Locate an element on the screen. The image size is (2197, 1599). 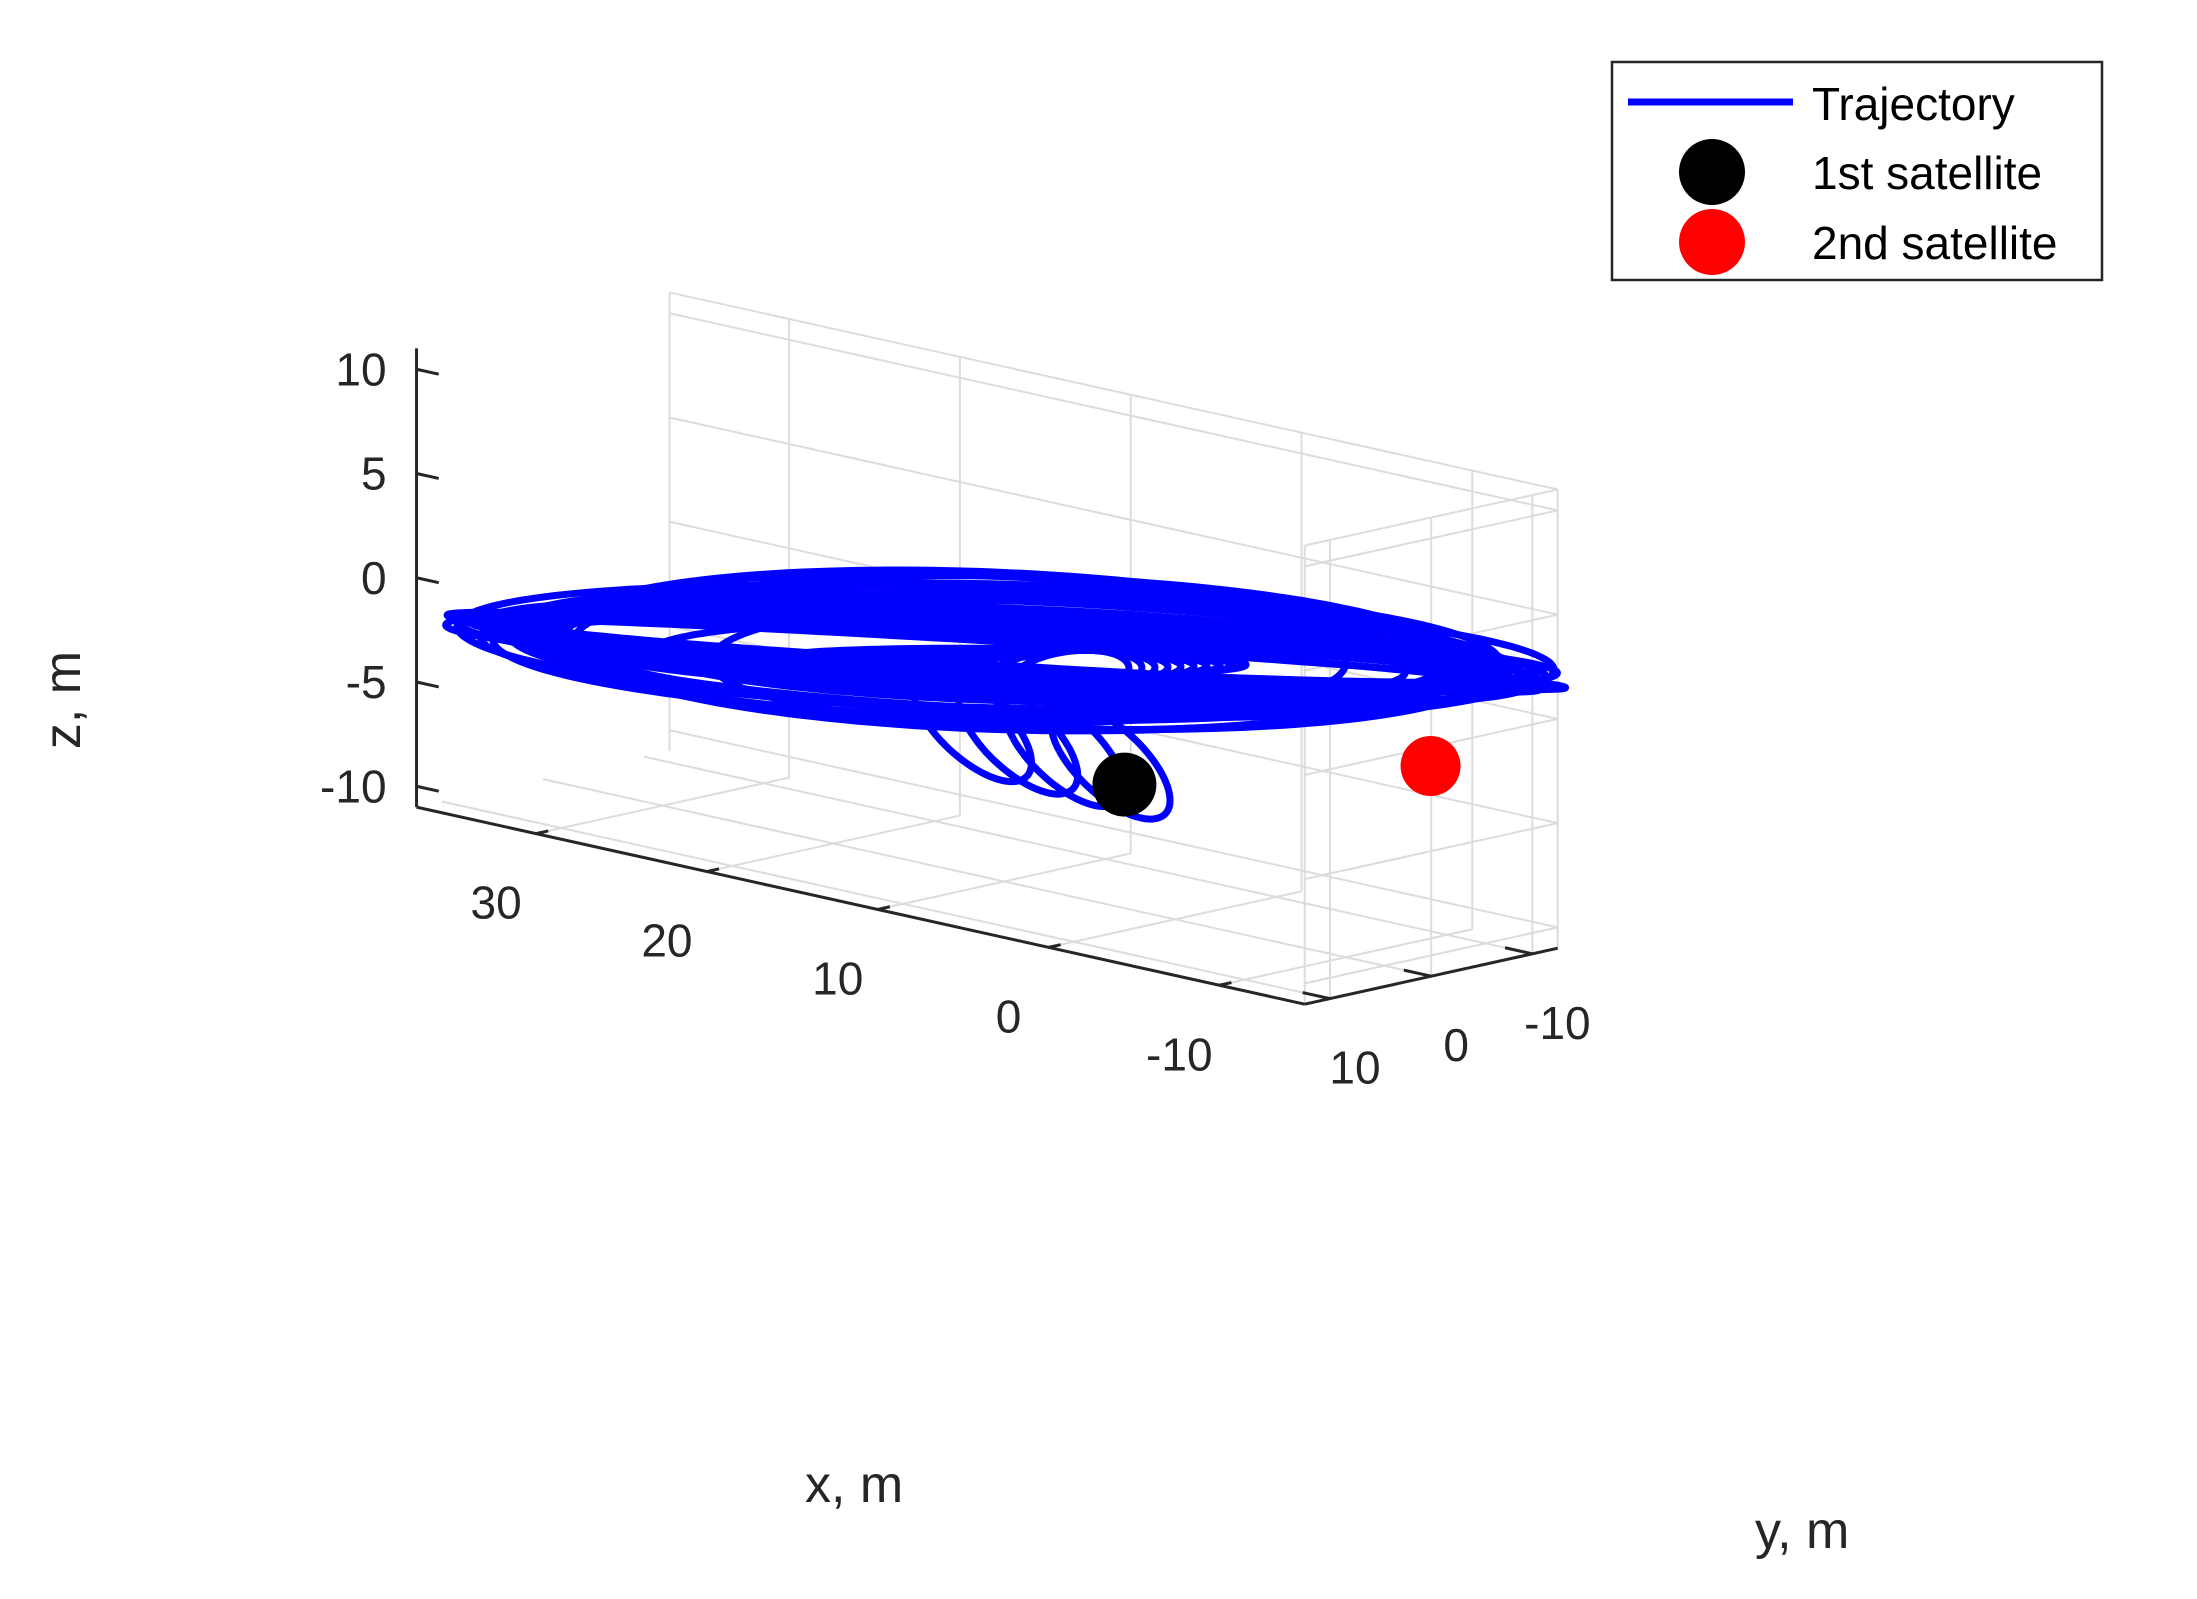
legend-satellite-1-swatch is located at coordinates (1712, 172).